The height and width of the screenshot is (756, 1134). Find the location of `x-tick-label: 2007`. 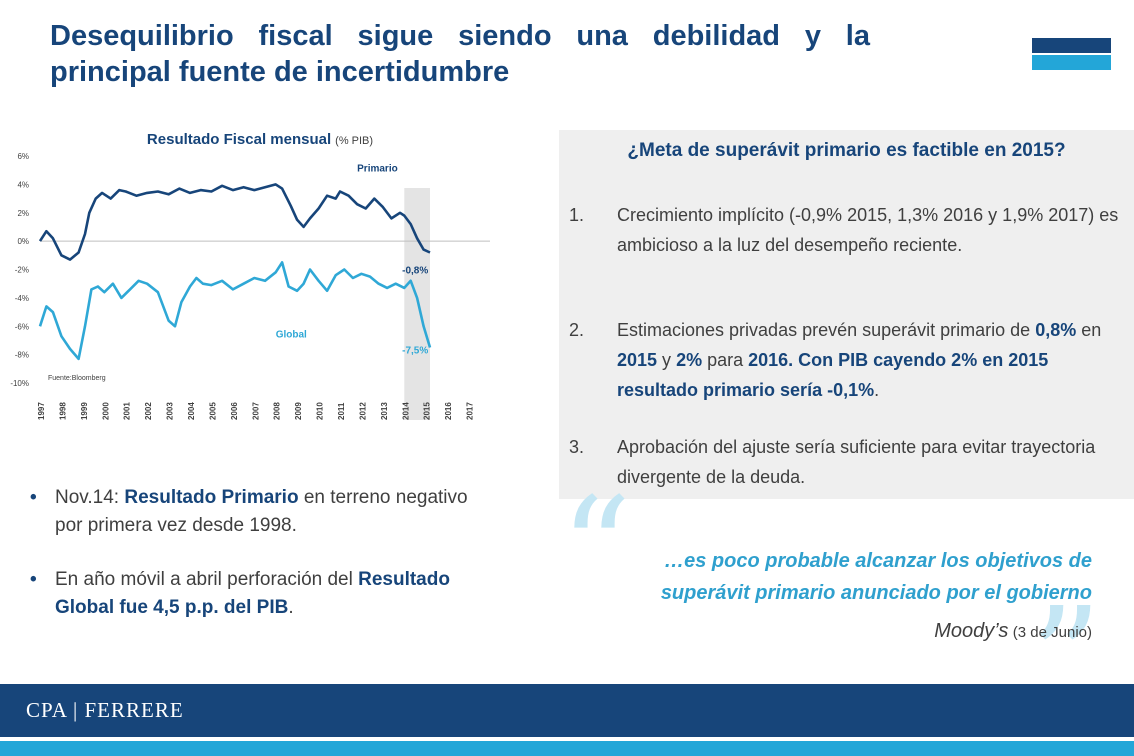

x-tick-label: 2007 is located at coordinates (255, 411).